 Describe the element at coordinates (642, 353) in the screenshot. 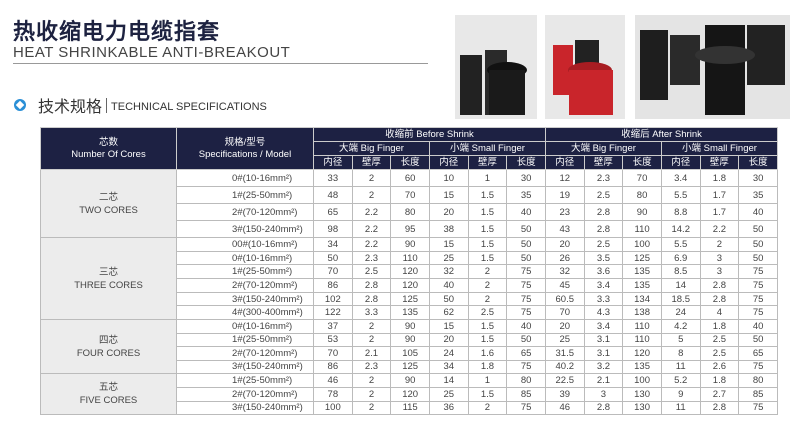

I see `value-cell: 120` at that location.